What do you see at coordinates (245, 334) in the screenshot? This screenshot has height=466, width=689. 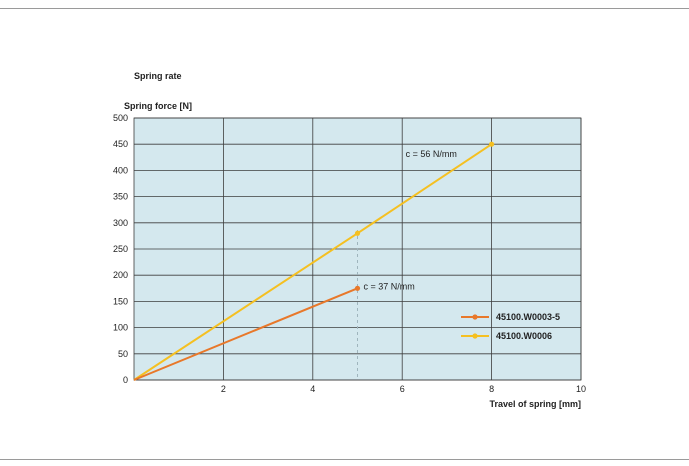 I see `series-line` at bounding box center [245, 334].